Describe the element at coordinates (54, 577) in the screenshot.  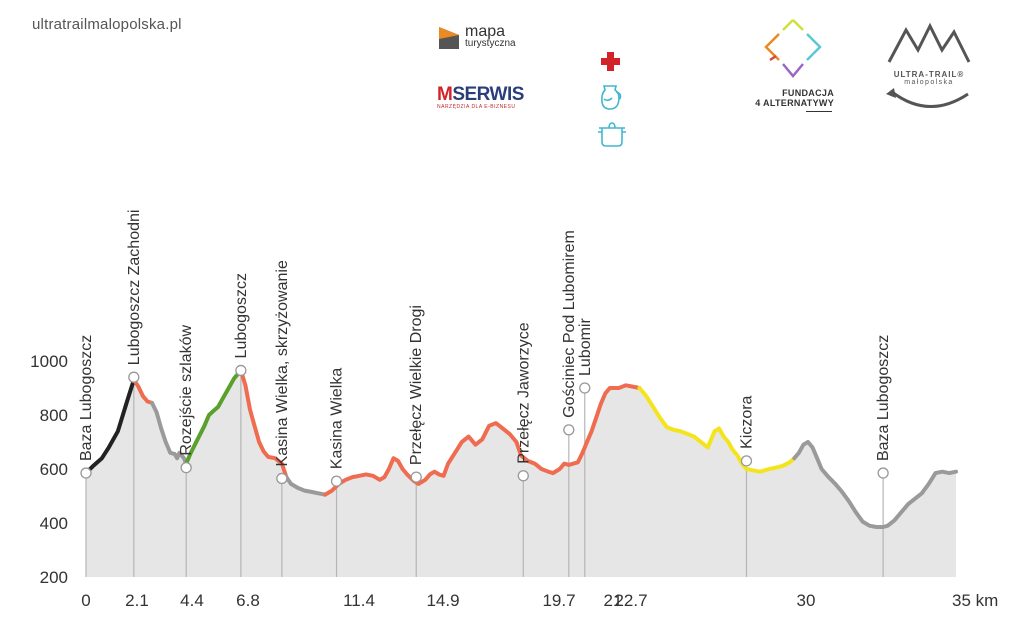
I see `y-tick-label: 200` at that location.